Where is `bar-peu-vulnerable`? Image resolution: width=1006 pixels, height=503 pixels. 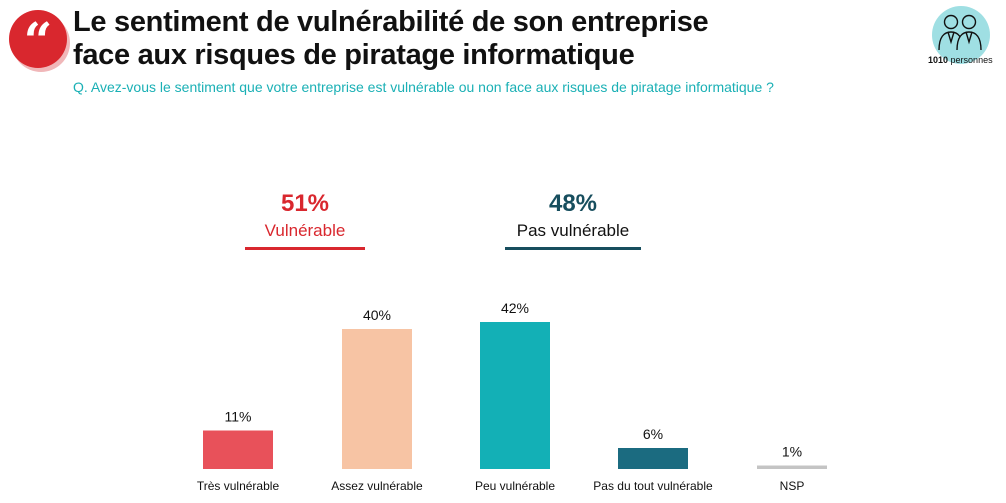 bar-peu-vulnerable is located at coordinates (515, 395).